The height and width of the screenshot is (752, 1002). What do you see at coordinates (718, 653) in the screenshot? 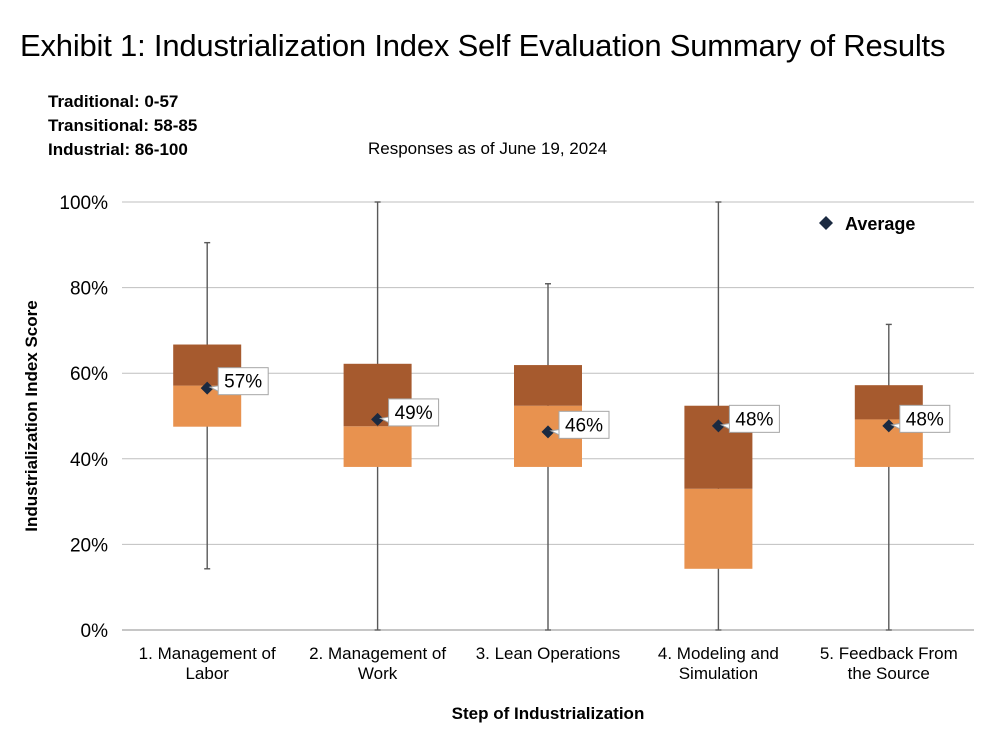
I see `x-tick-label: 4. Modeling and` at bounding box center [718, 653].